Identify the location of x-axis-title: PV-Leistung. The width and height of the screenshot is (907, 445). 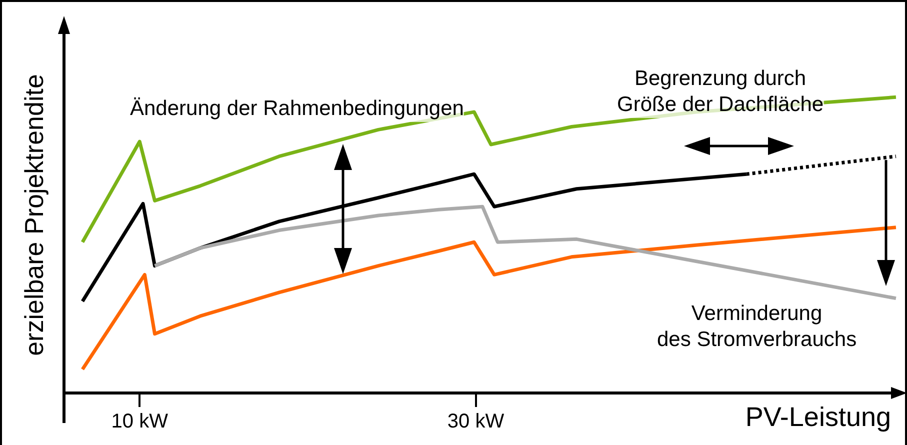
(818, 417).